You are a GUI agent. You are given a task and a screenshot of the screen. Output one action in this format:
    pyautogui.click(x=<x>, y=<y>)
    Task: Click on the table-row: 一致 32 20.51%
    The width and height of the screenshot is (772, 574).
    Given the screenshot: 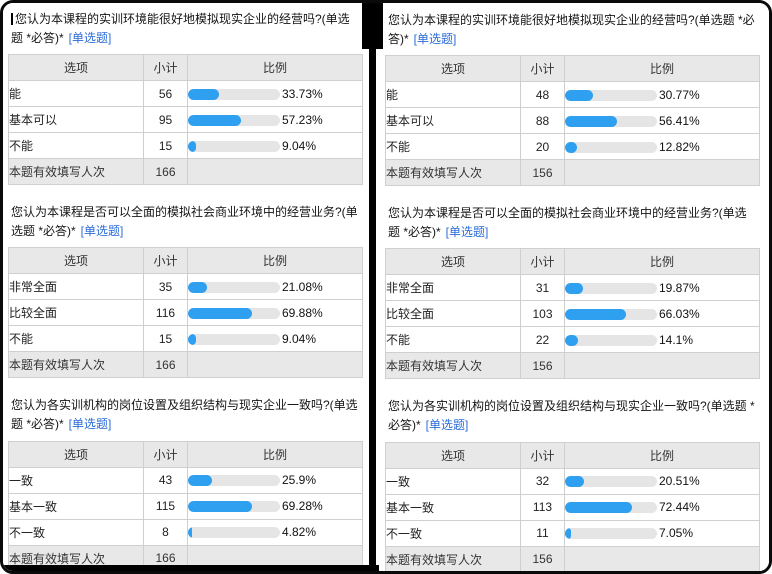 What is the action you would take?
    pyautogui.click(x=572, y=481)
    